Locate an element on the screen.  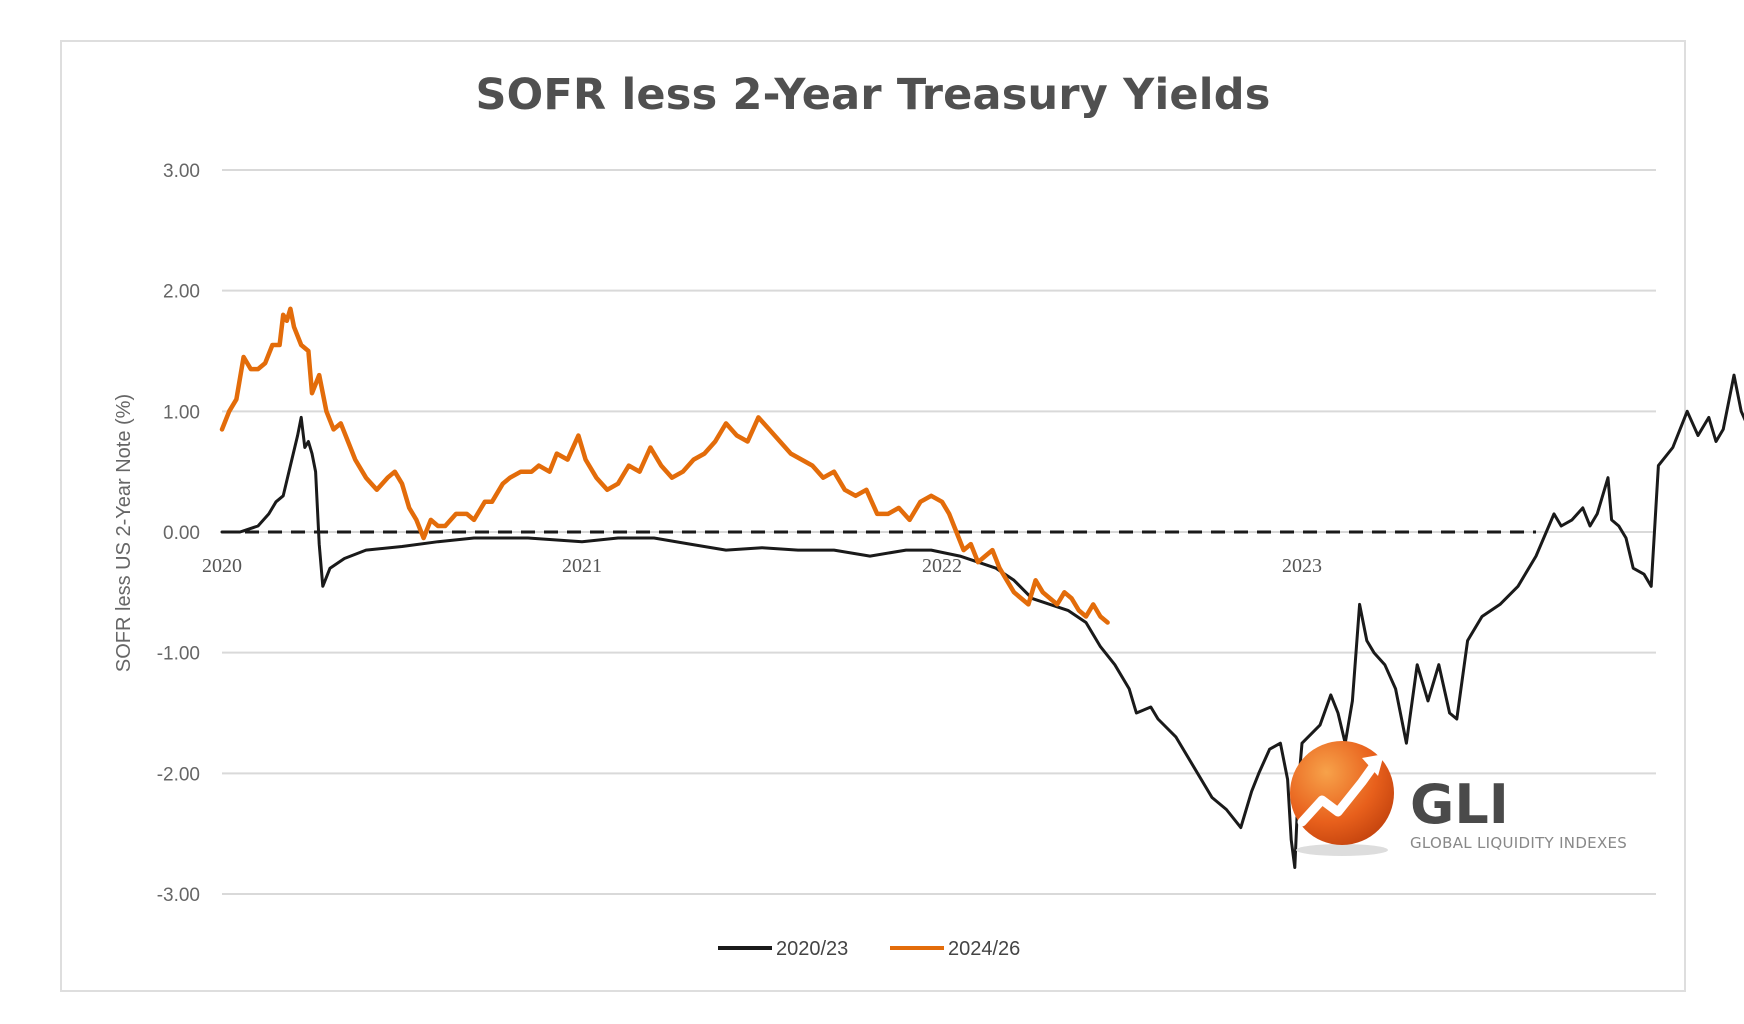
y-tick-label-0: 3.00 is located at coordinates (181, 171).